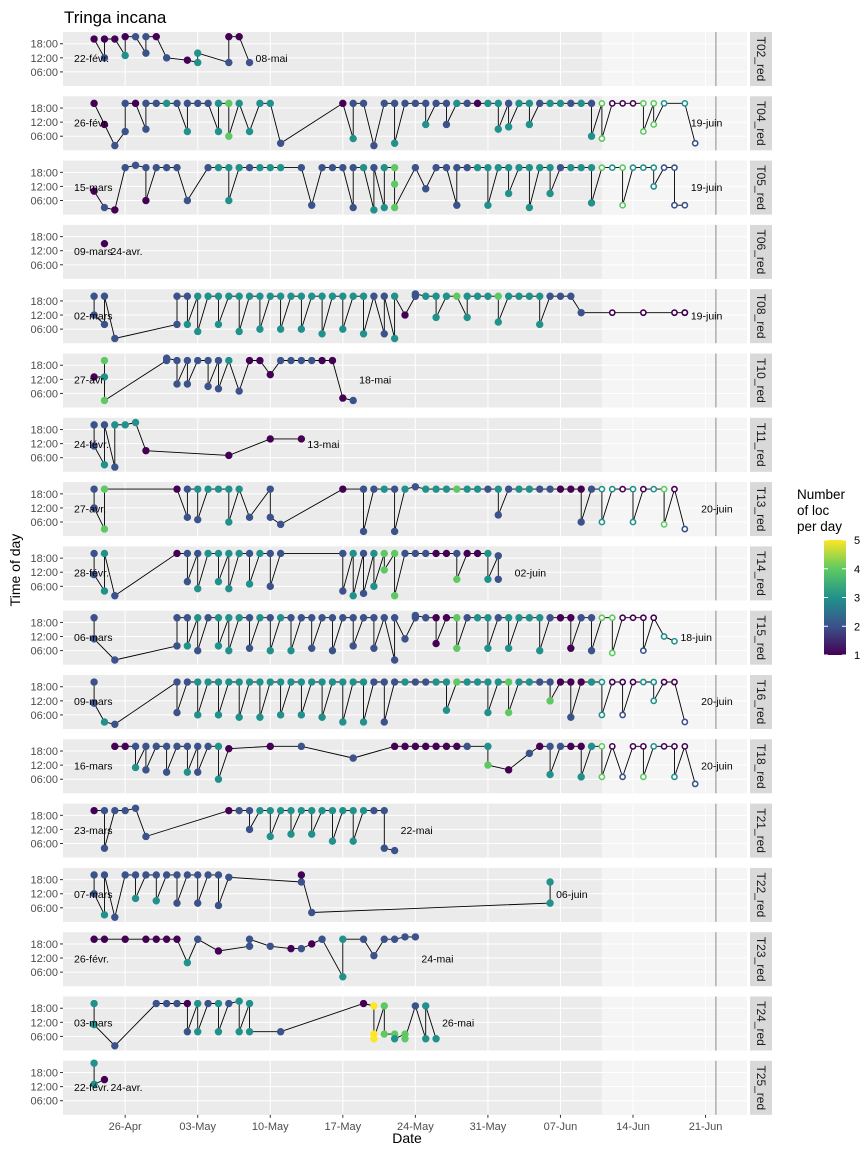 The width and height of the screenshot is (864, 1152). What do you see at coordinates (821, 494) in the screenshot?
I see `legend-title: Number` at bounding box center [821, 494].